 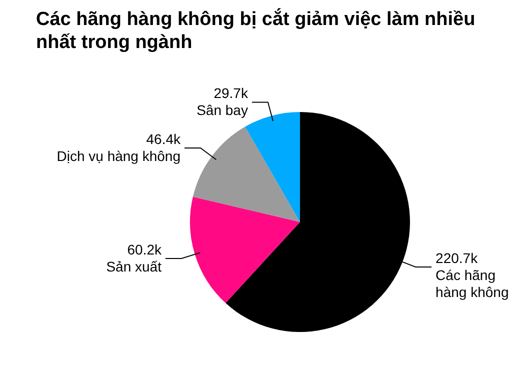 What do you see at coordinates (472, 283) in the screenshot?
I see `slice-label: Các hãng hàng không` at bounding box center [472, 283].